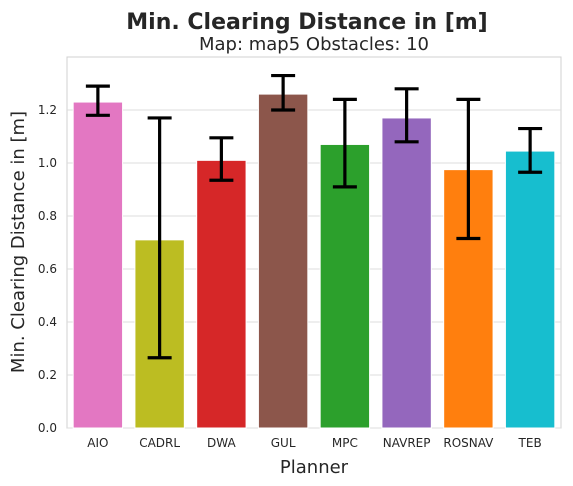  What do you see at coordinates (407, 443) in the screenshot?
I see `x-tick-label: NAVREP` at bounding box center [407, 443].